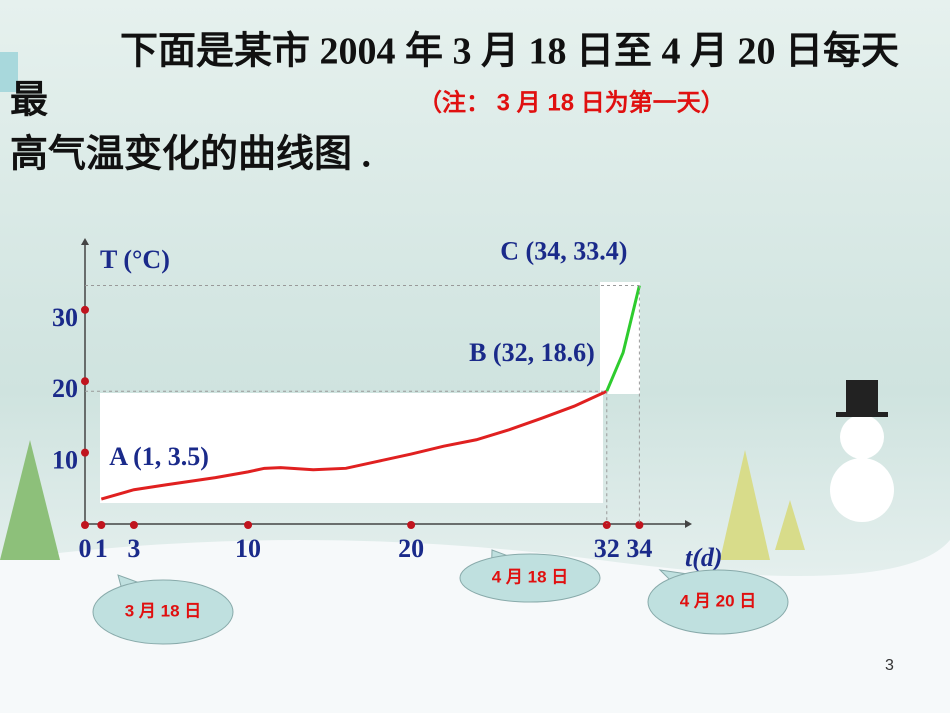  I want to click on page-number: 3, so click(889, 665).